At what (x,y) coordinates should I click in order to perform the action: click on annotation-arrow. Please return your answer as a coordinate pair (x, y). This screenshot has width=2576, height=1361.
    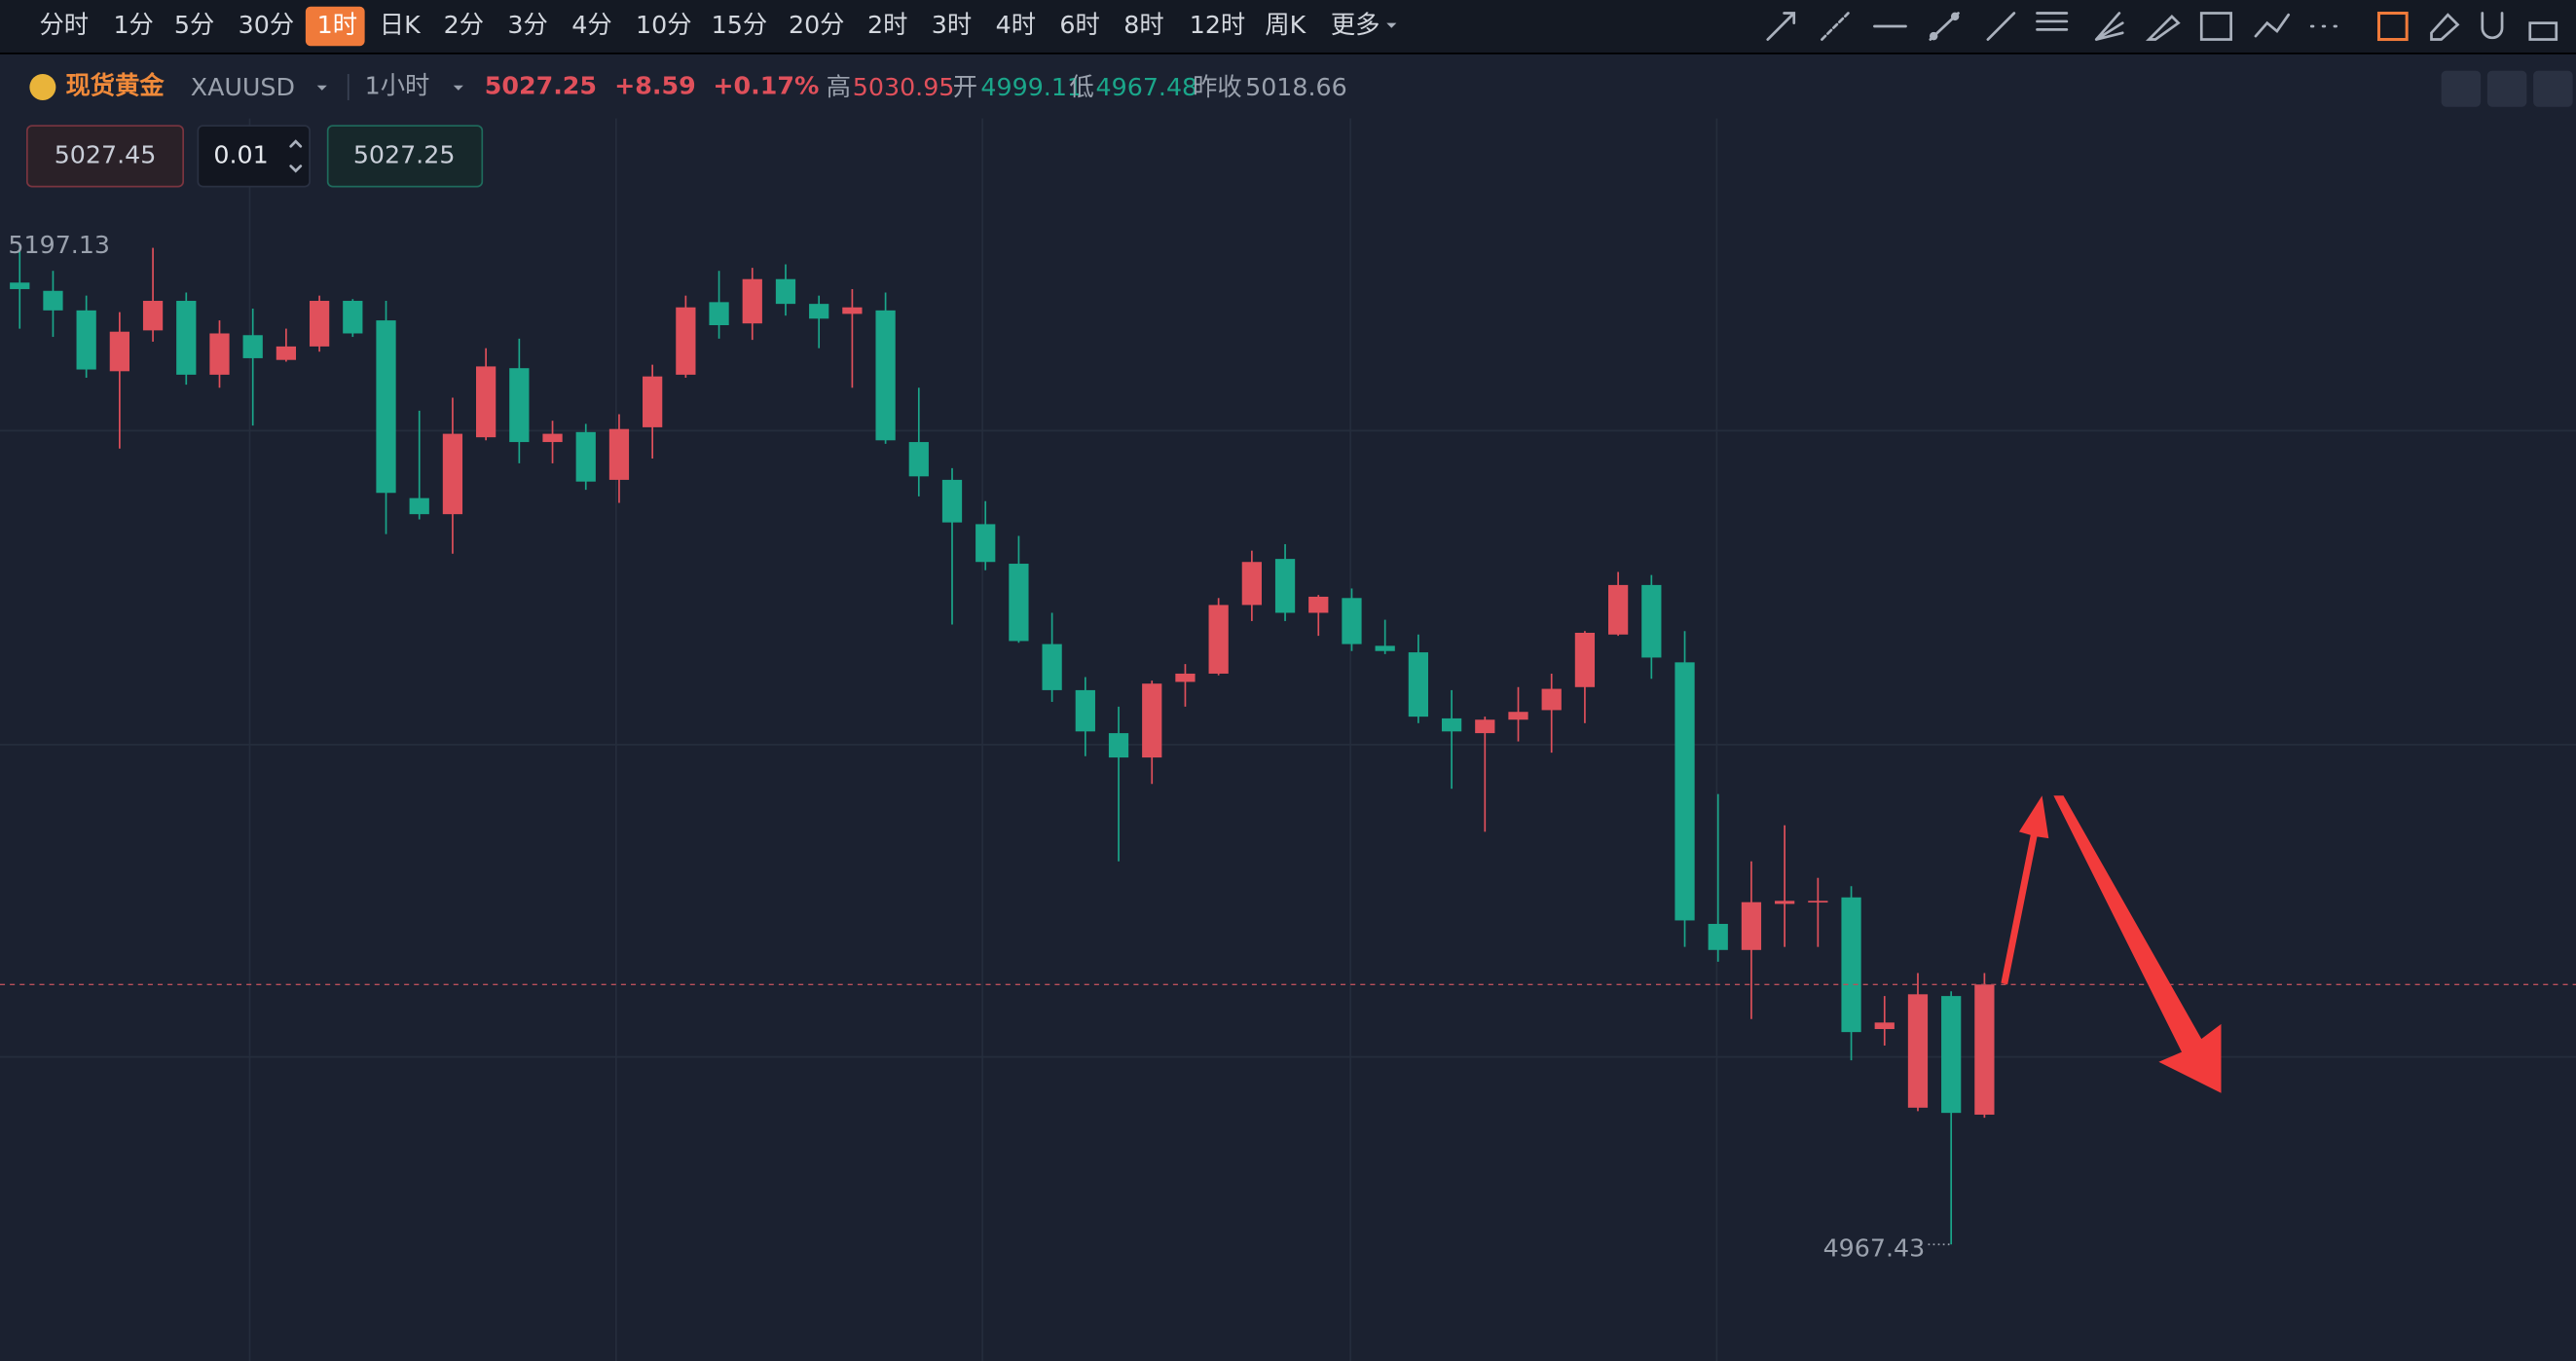
    Looking at the image, I should click on (2137, 944).